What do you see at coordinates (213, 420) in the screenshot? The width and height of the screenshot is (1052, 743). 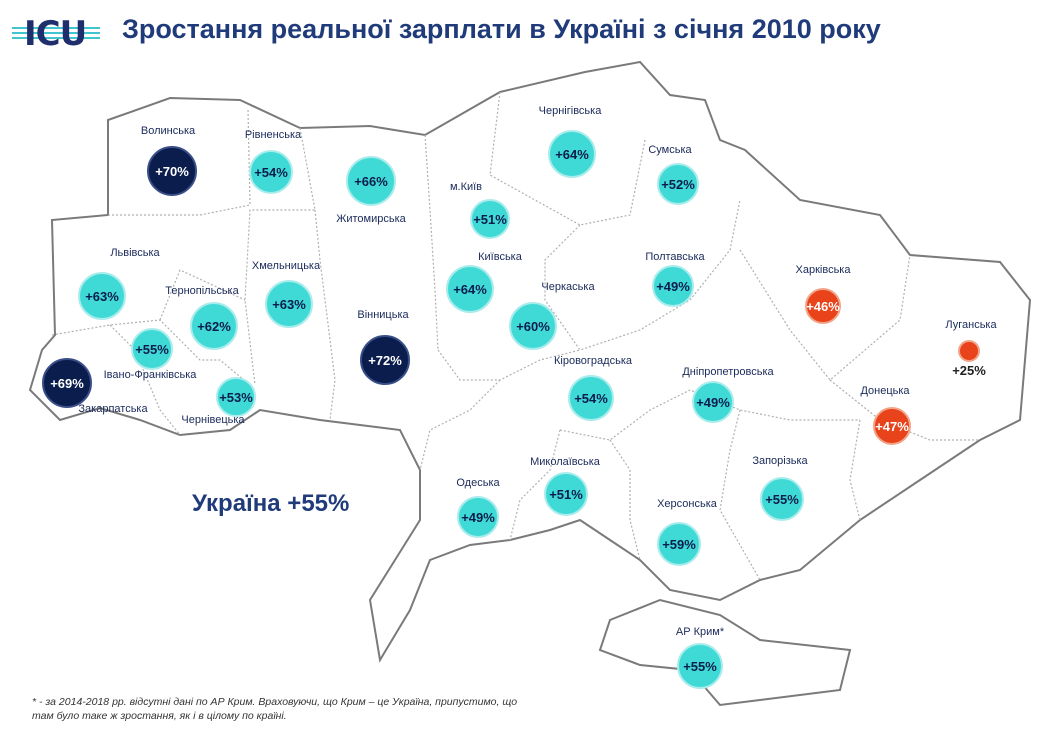 I see `region-17-name: Чернівецька` at bounding box center [213, 420].